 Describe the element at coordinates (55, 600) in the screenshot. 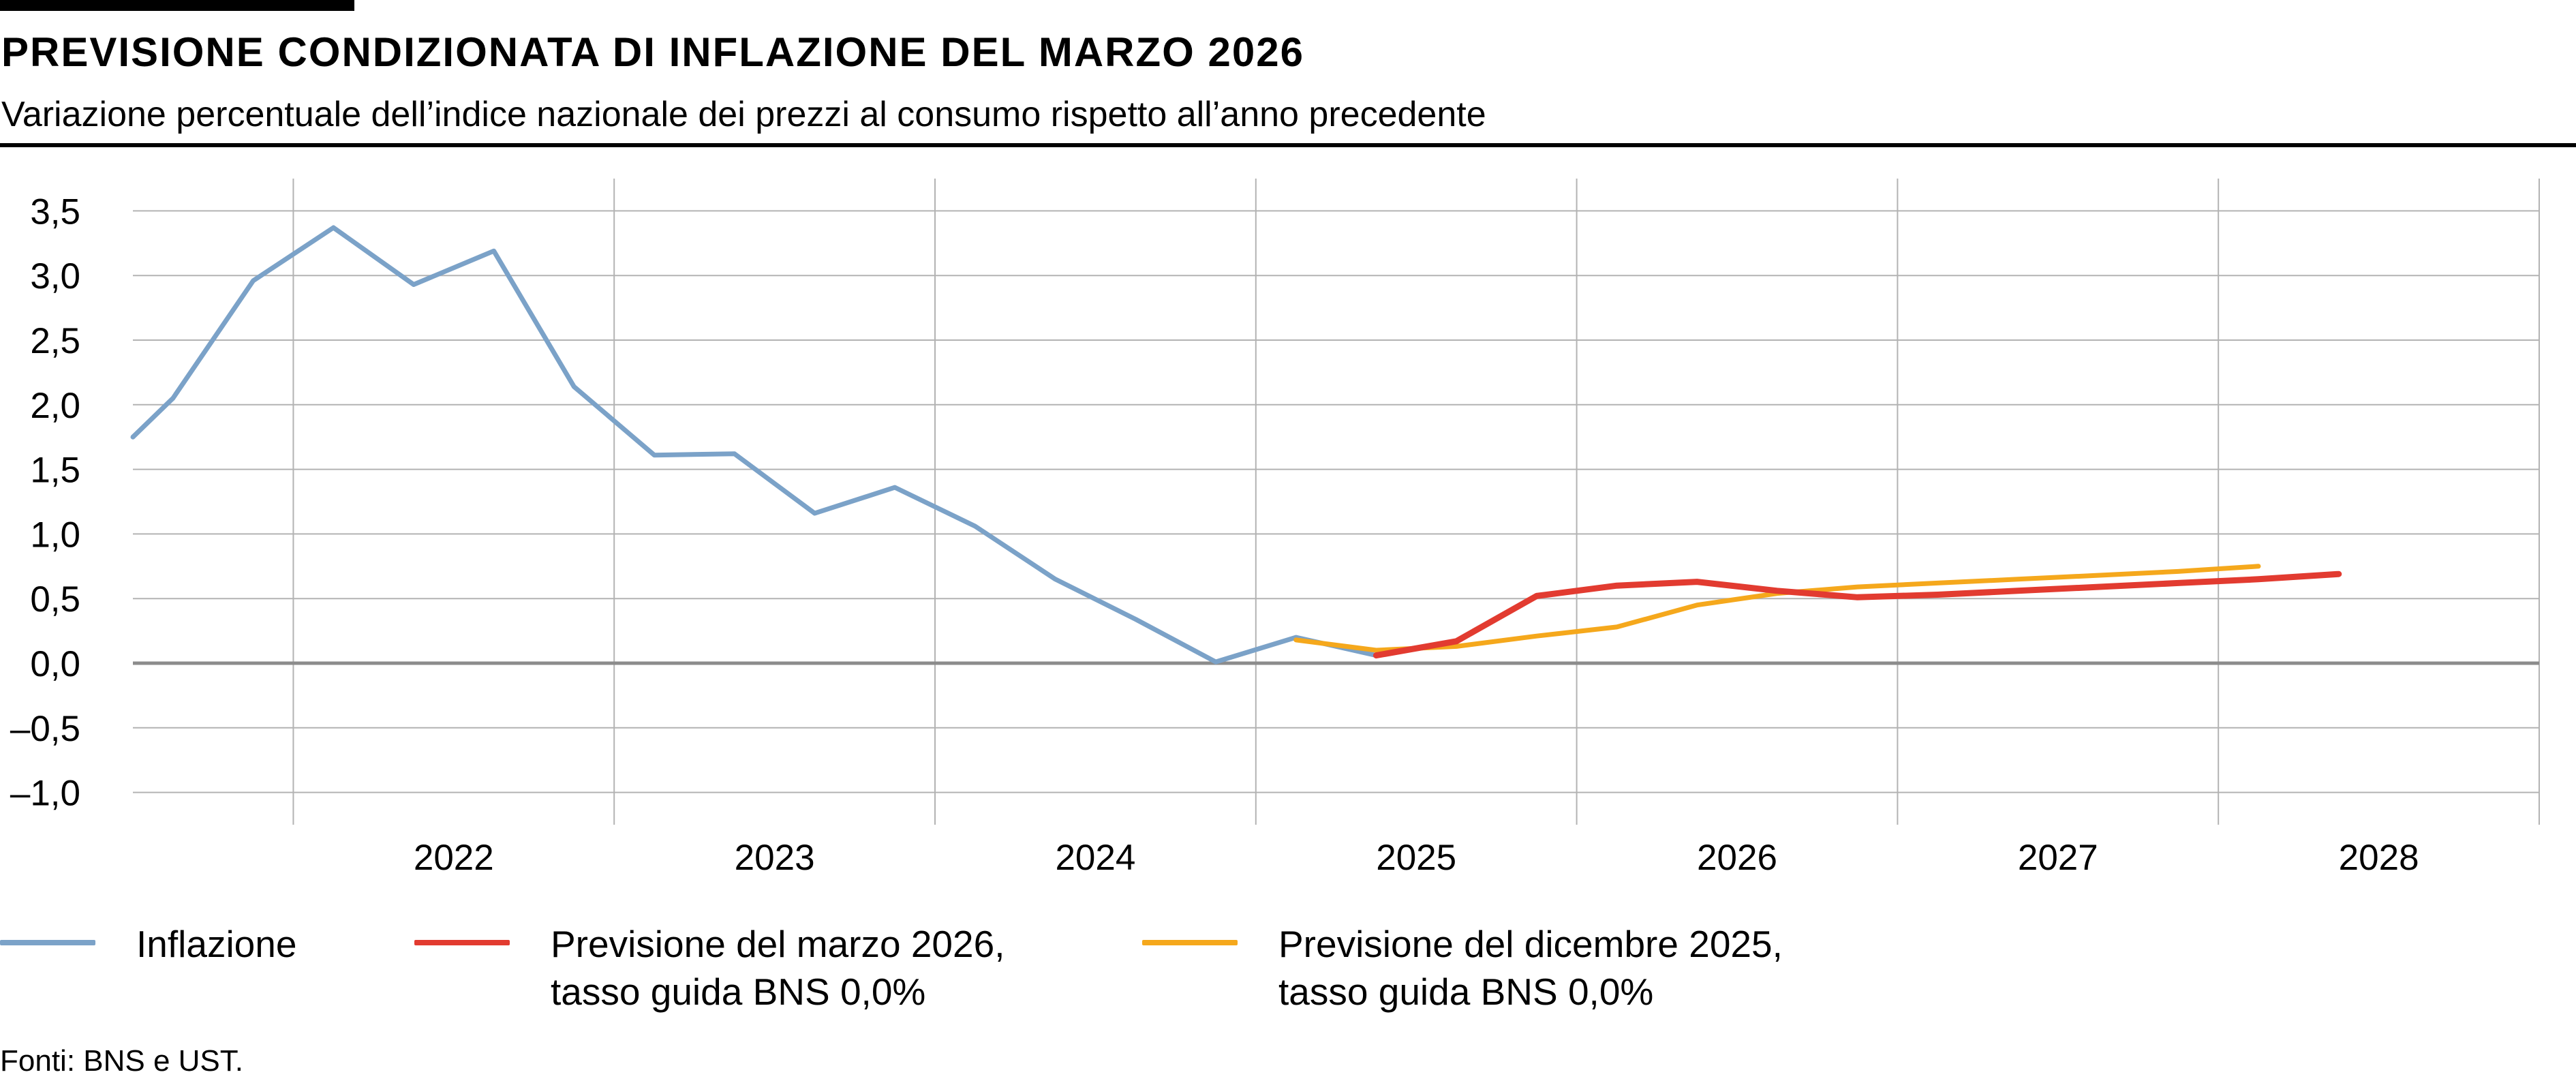

I see `y-tick-label: 0,5` at that location.